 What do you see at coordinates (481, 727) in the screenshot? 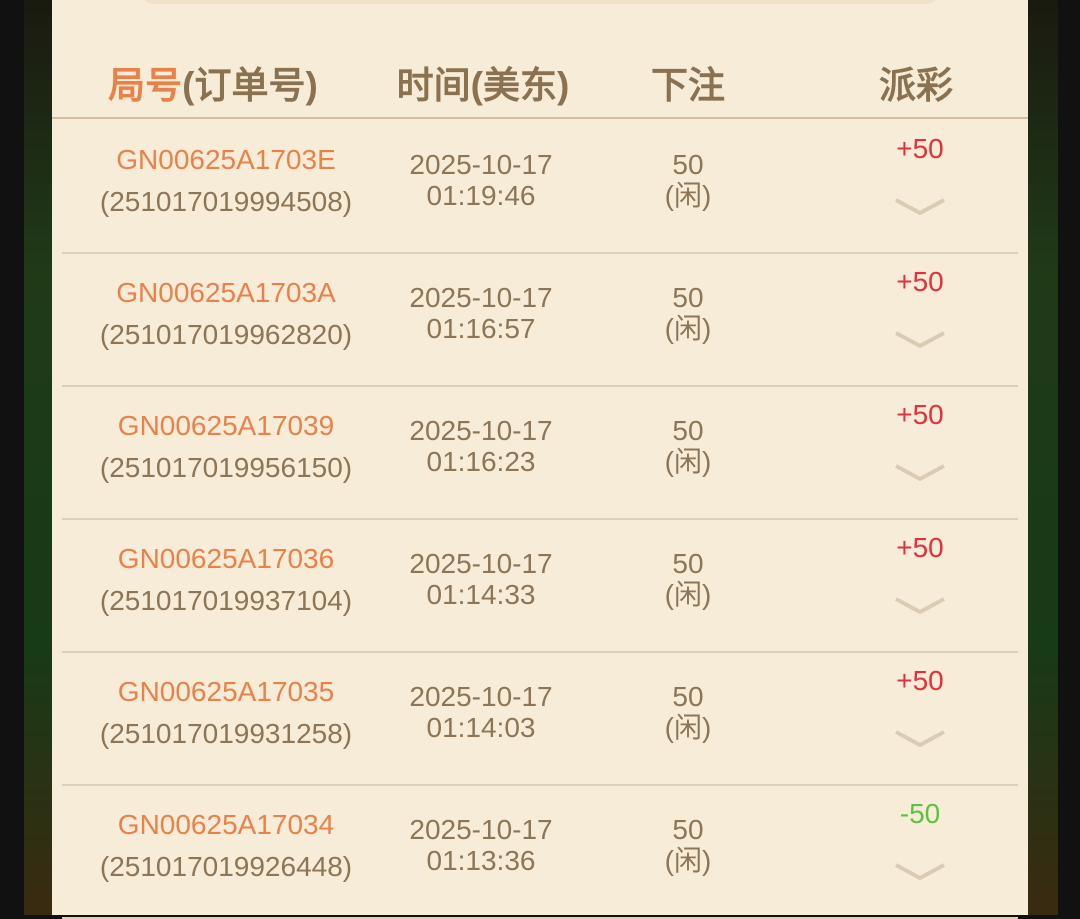
I see `time: 01:14:03` at bounding box center [481, 727].